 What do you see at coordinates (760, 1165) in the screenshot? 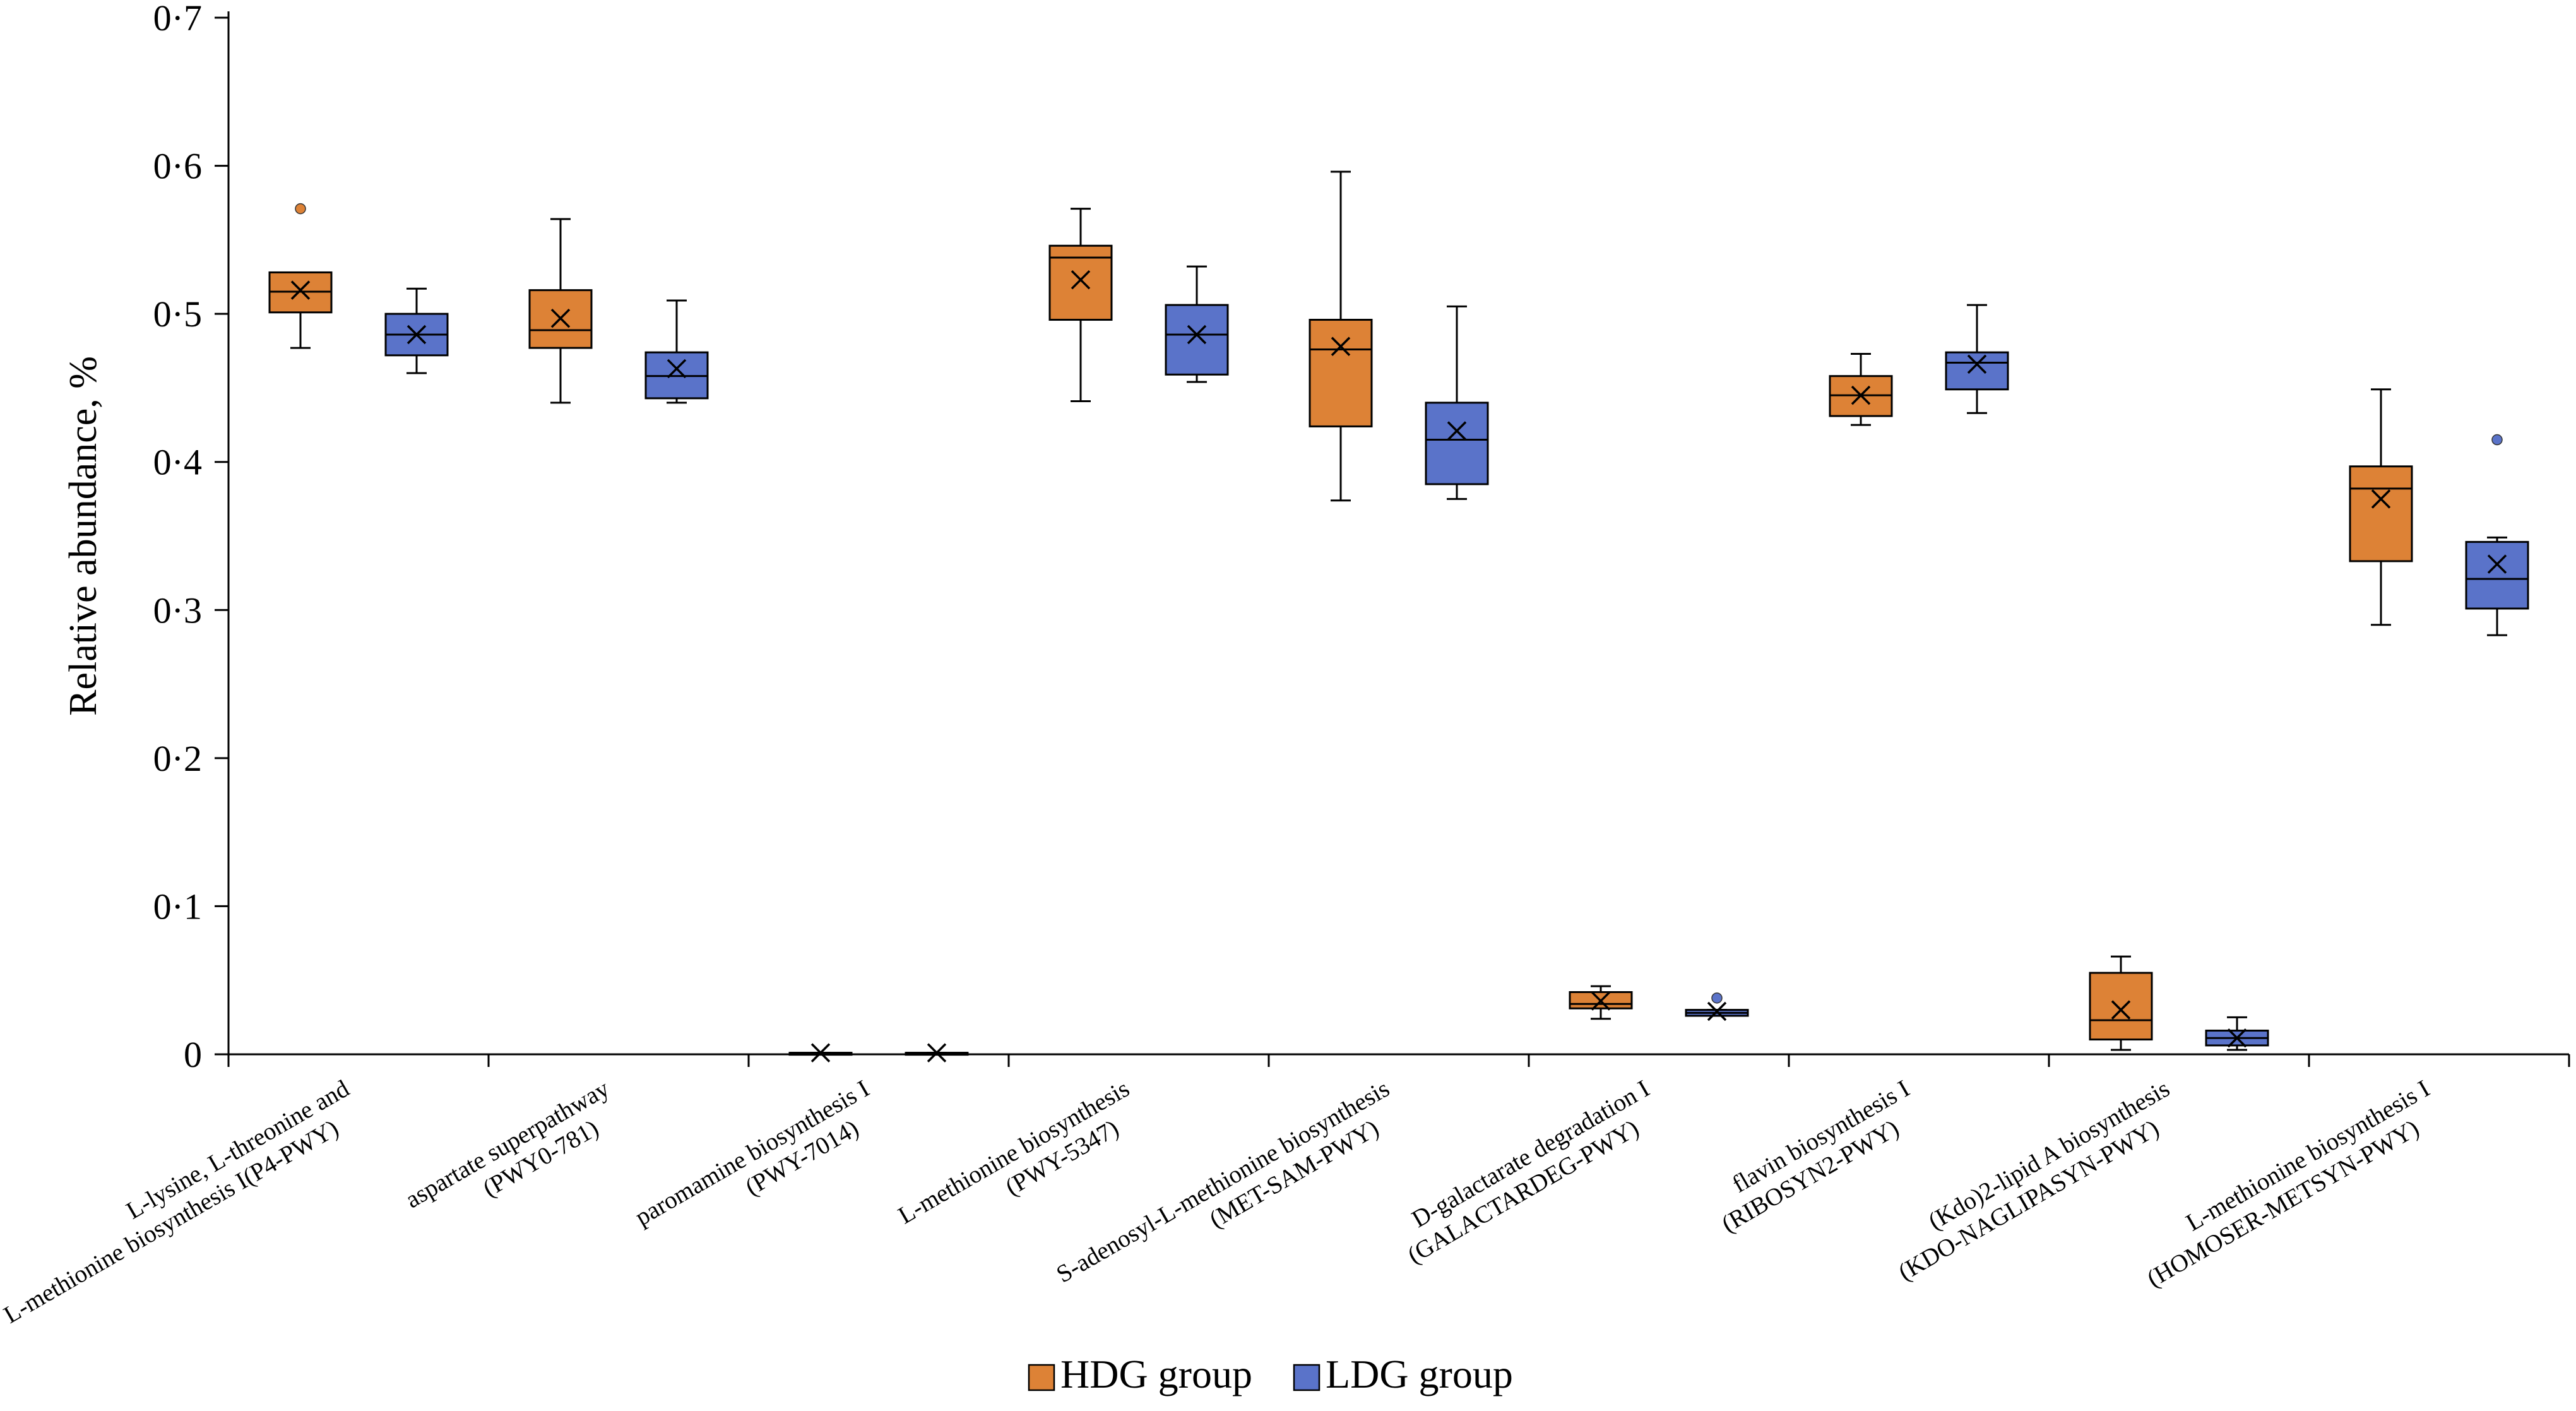
I see `category-label: paromamine biosynthesis I(PWY-7014)` at bounding box center [760, 1165].